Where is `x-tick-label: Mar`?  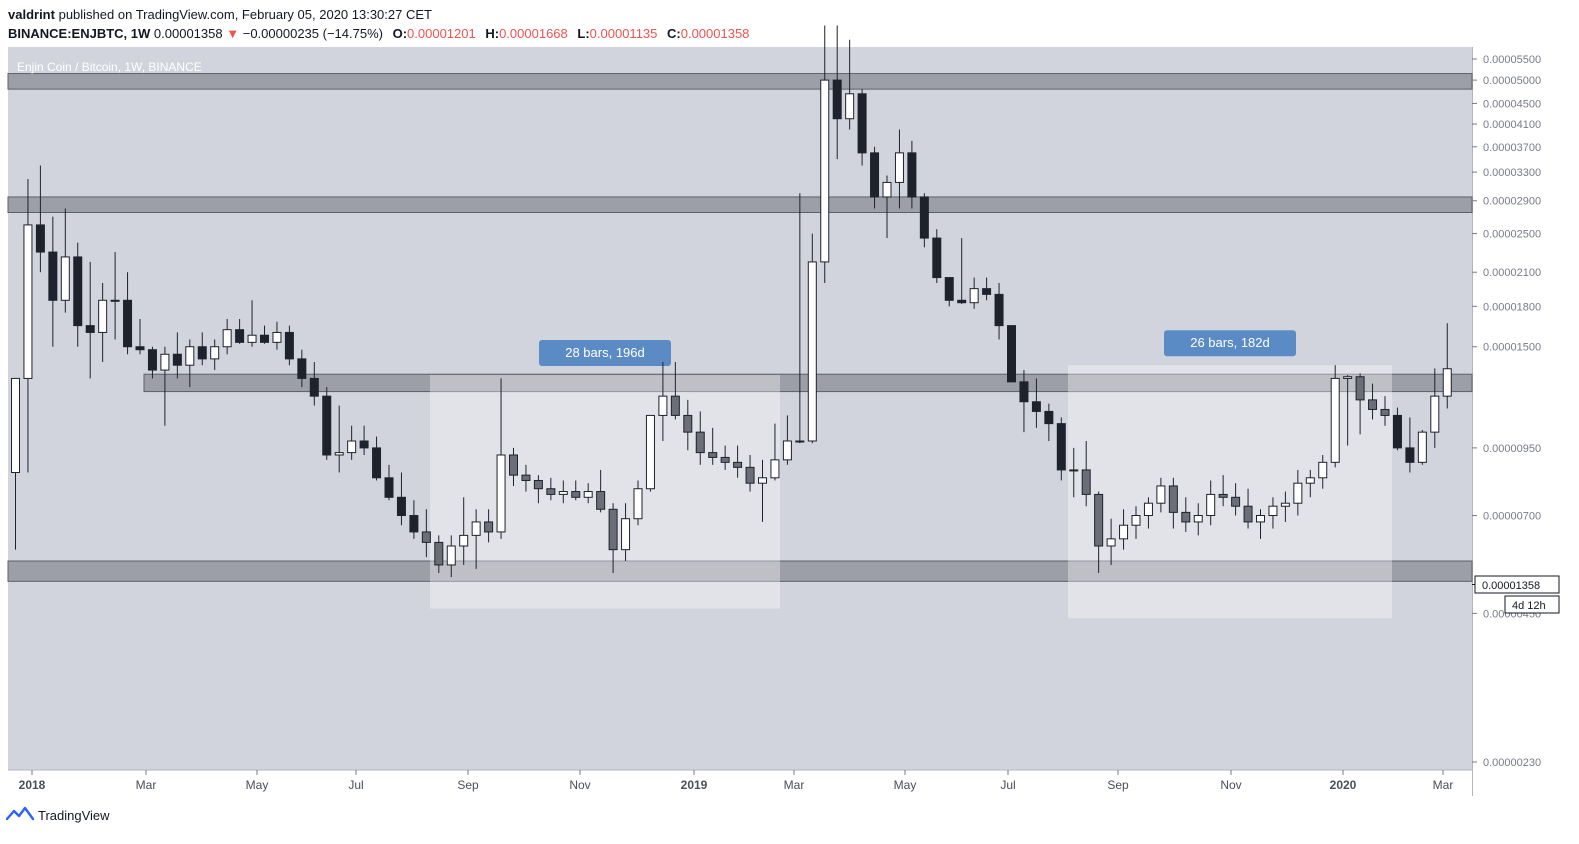
x-tick-label: Mar is located at coordinates (1443, 785).